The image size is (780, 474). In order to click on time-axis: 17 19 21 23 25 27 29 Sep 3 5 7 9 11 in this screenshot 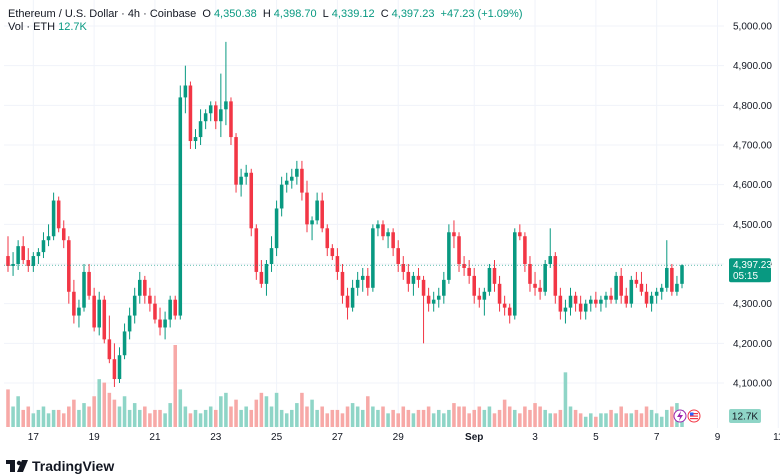, I will do `click(404, 437)`.